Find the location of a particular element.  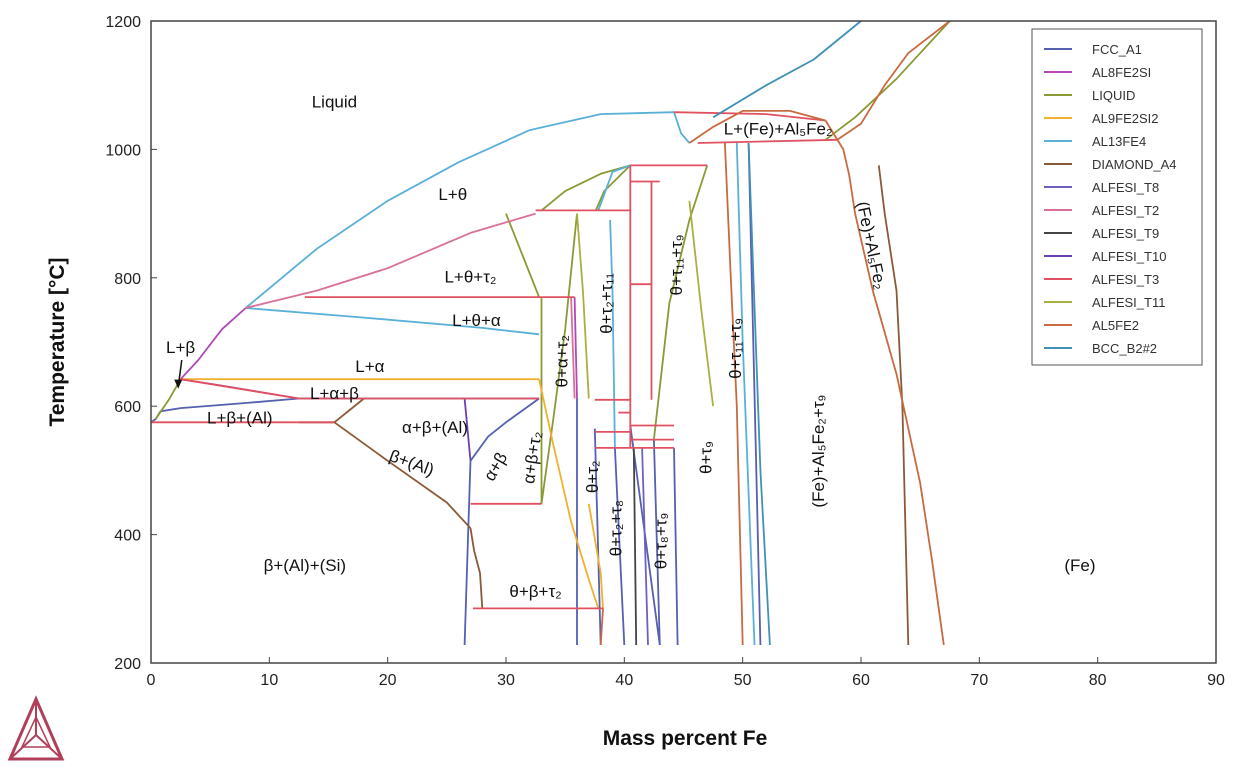

legend-entry: ALFESI_T2 is located at coordinates (1125, 210).